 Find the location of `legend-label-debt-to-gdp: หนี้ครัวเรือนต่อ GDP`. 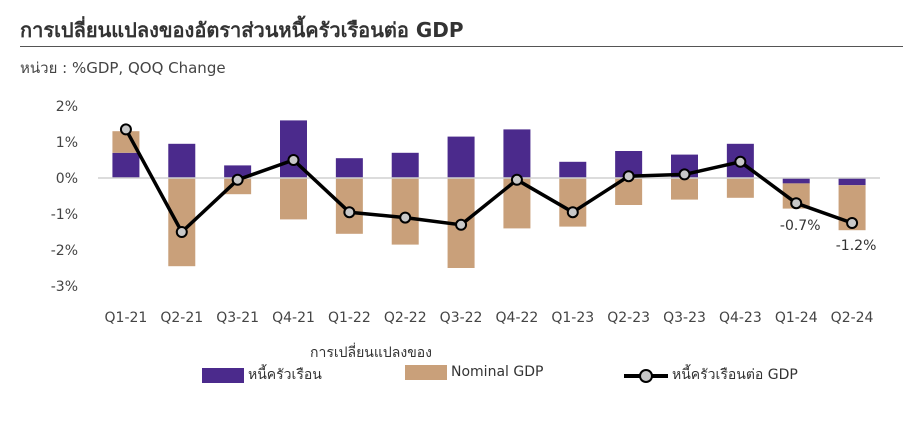

legend-label-debt-to-gdp: หนี้ครัวเรือนต่อ GDP is located at coordinates (735, 375).